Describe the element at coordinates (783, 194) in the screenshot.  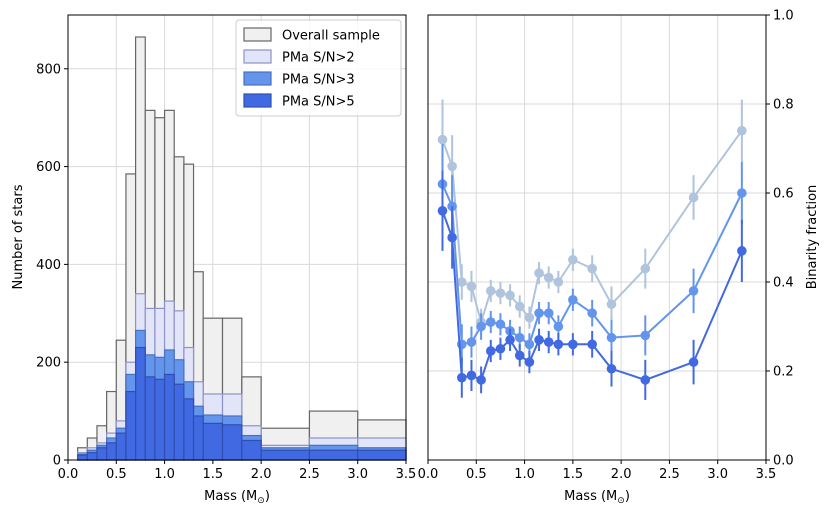
I see `binarity-y-tick-label: 0.6` at that location.